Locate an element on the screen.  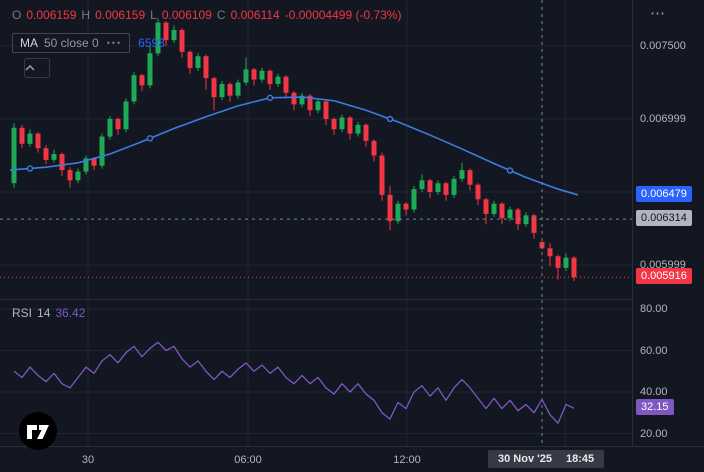
crosshair-price-badge: 0.006314 is located at coordinates (664, 218).